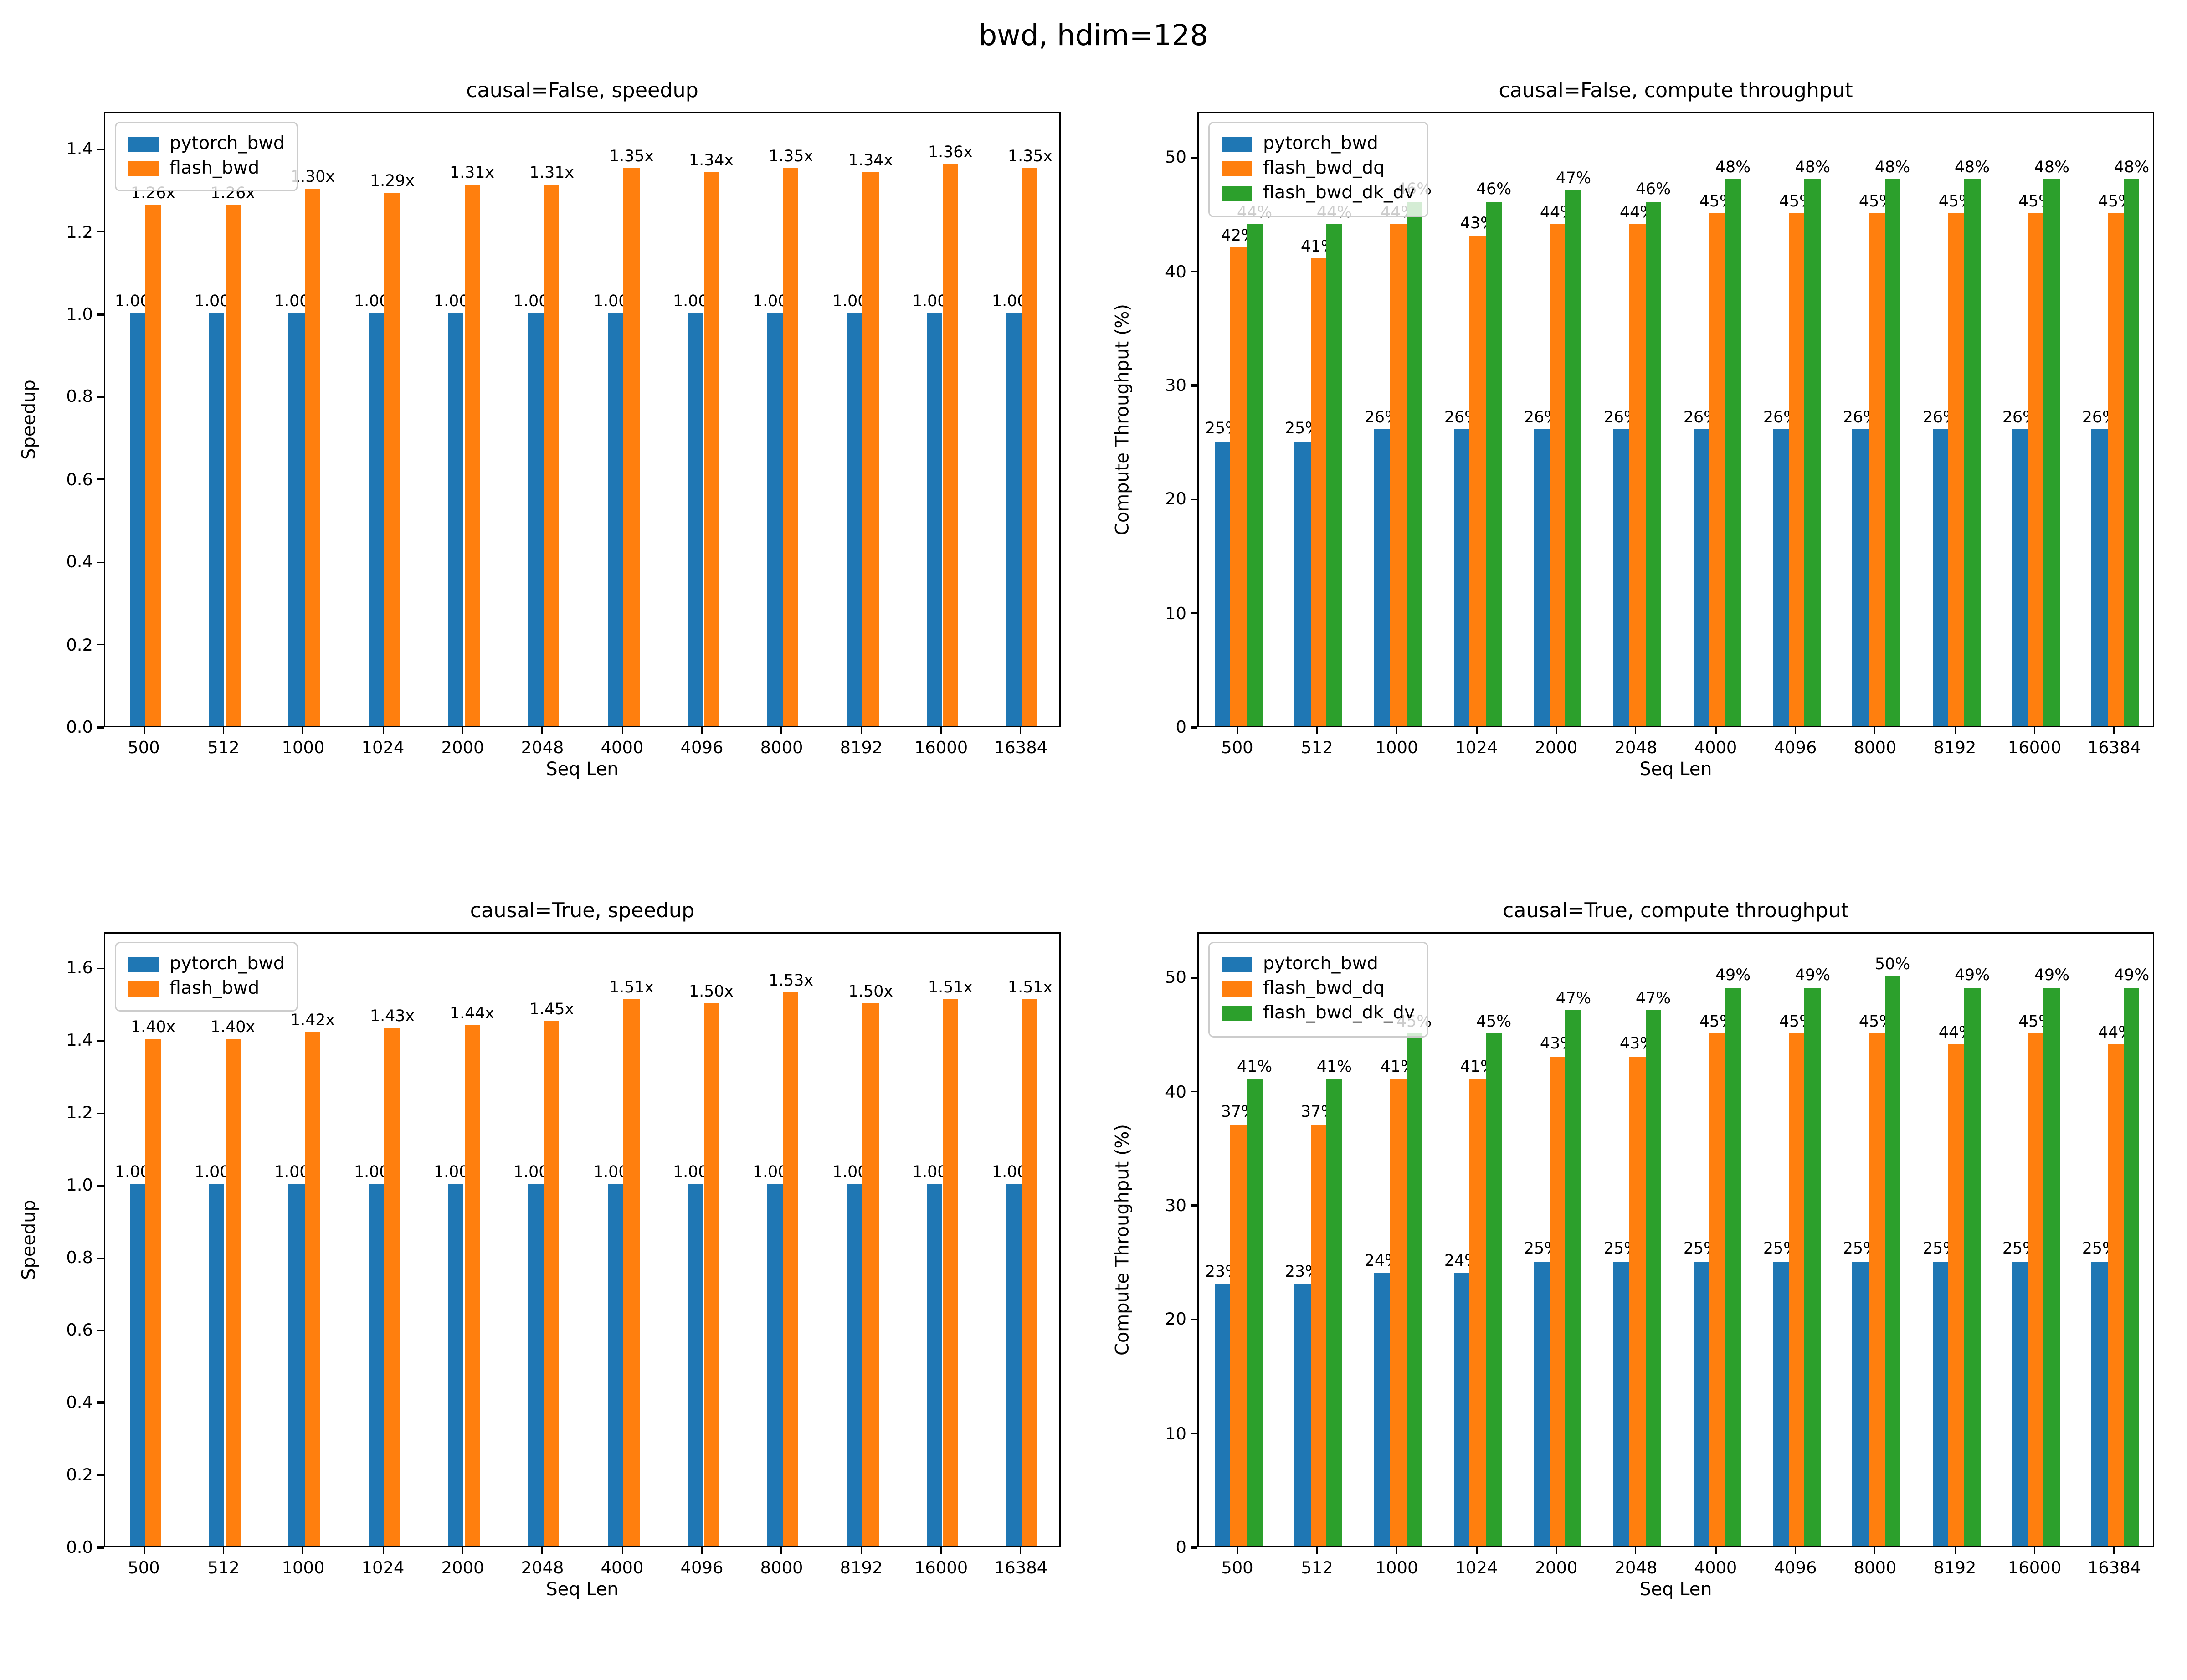  I want to click on y-axis-label: Speedup, so click(31, 1240).